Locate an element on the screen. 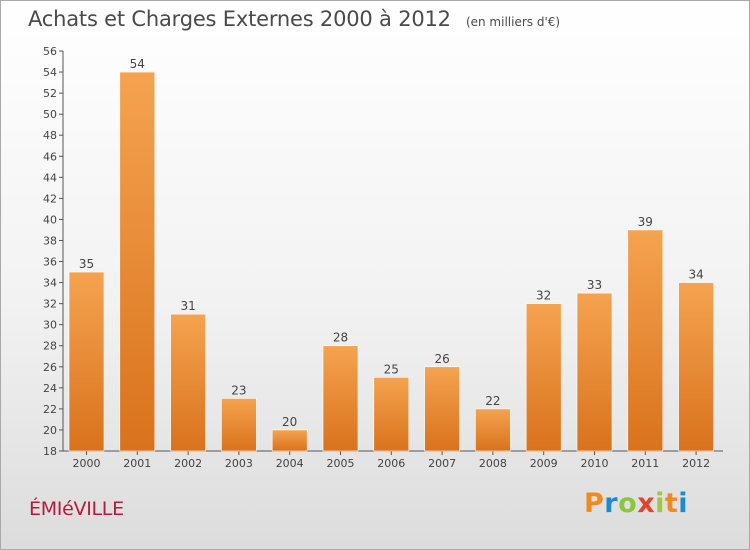 This screenshot has width=750, height=550. data-label: 34 is located at coordinates (695, 275).